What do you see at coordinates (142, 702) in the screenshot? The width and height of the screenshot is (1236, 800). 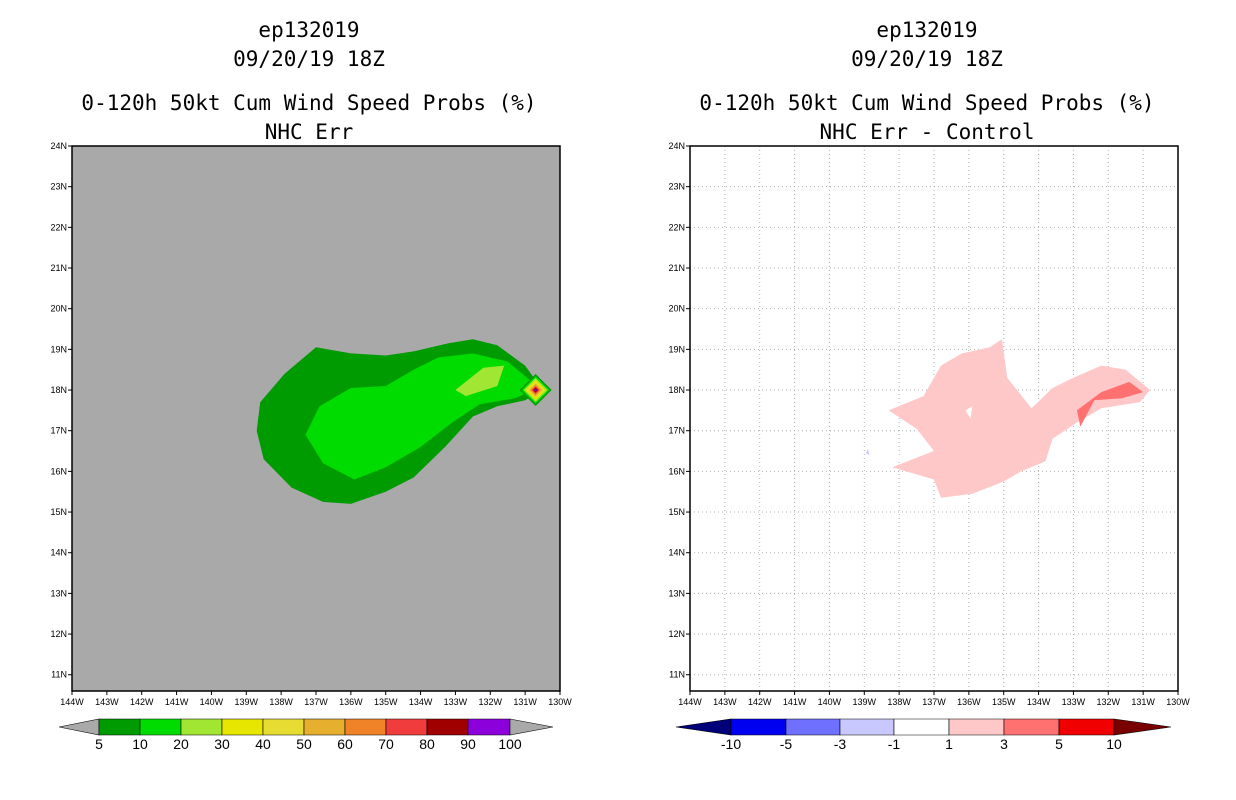 I see `left-lon-label-142W: 142W` at bounding box center [142, 702].